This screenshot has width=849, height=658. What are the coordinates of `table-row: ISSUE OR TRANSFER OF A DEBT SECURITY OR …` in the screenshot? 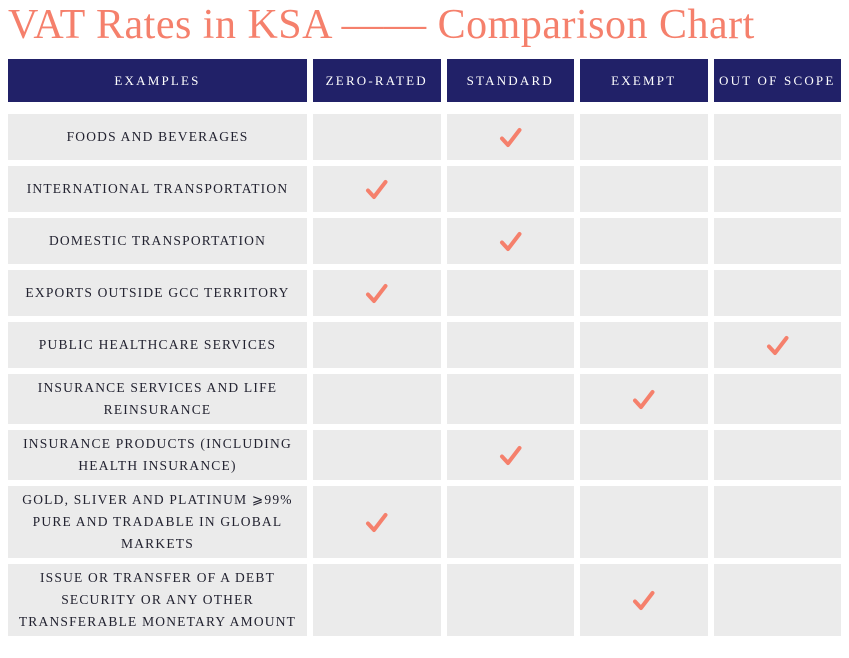 It's located at (424, 600).